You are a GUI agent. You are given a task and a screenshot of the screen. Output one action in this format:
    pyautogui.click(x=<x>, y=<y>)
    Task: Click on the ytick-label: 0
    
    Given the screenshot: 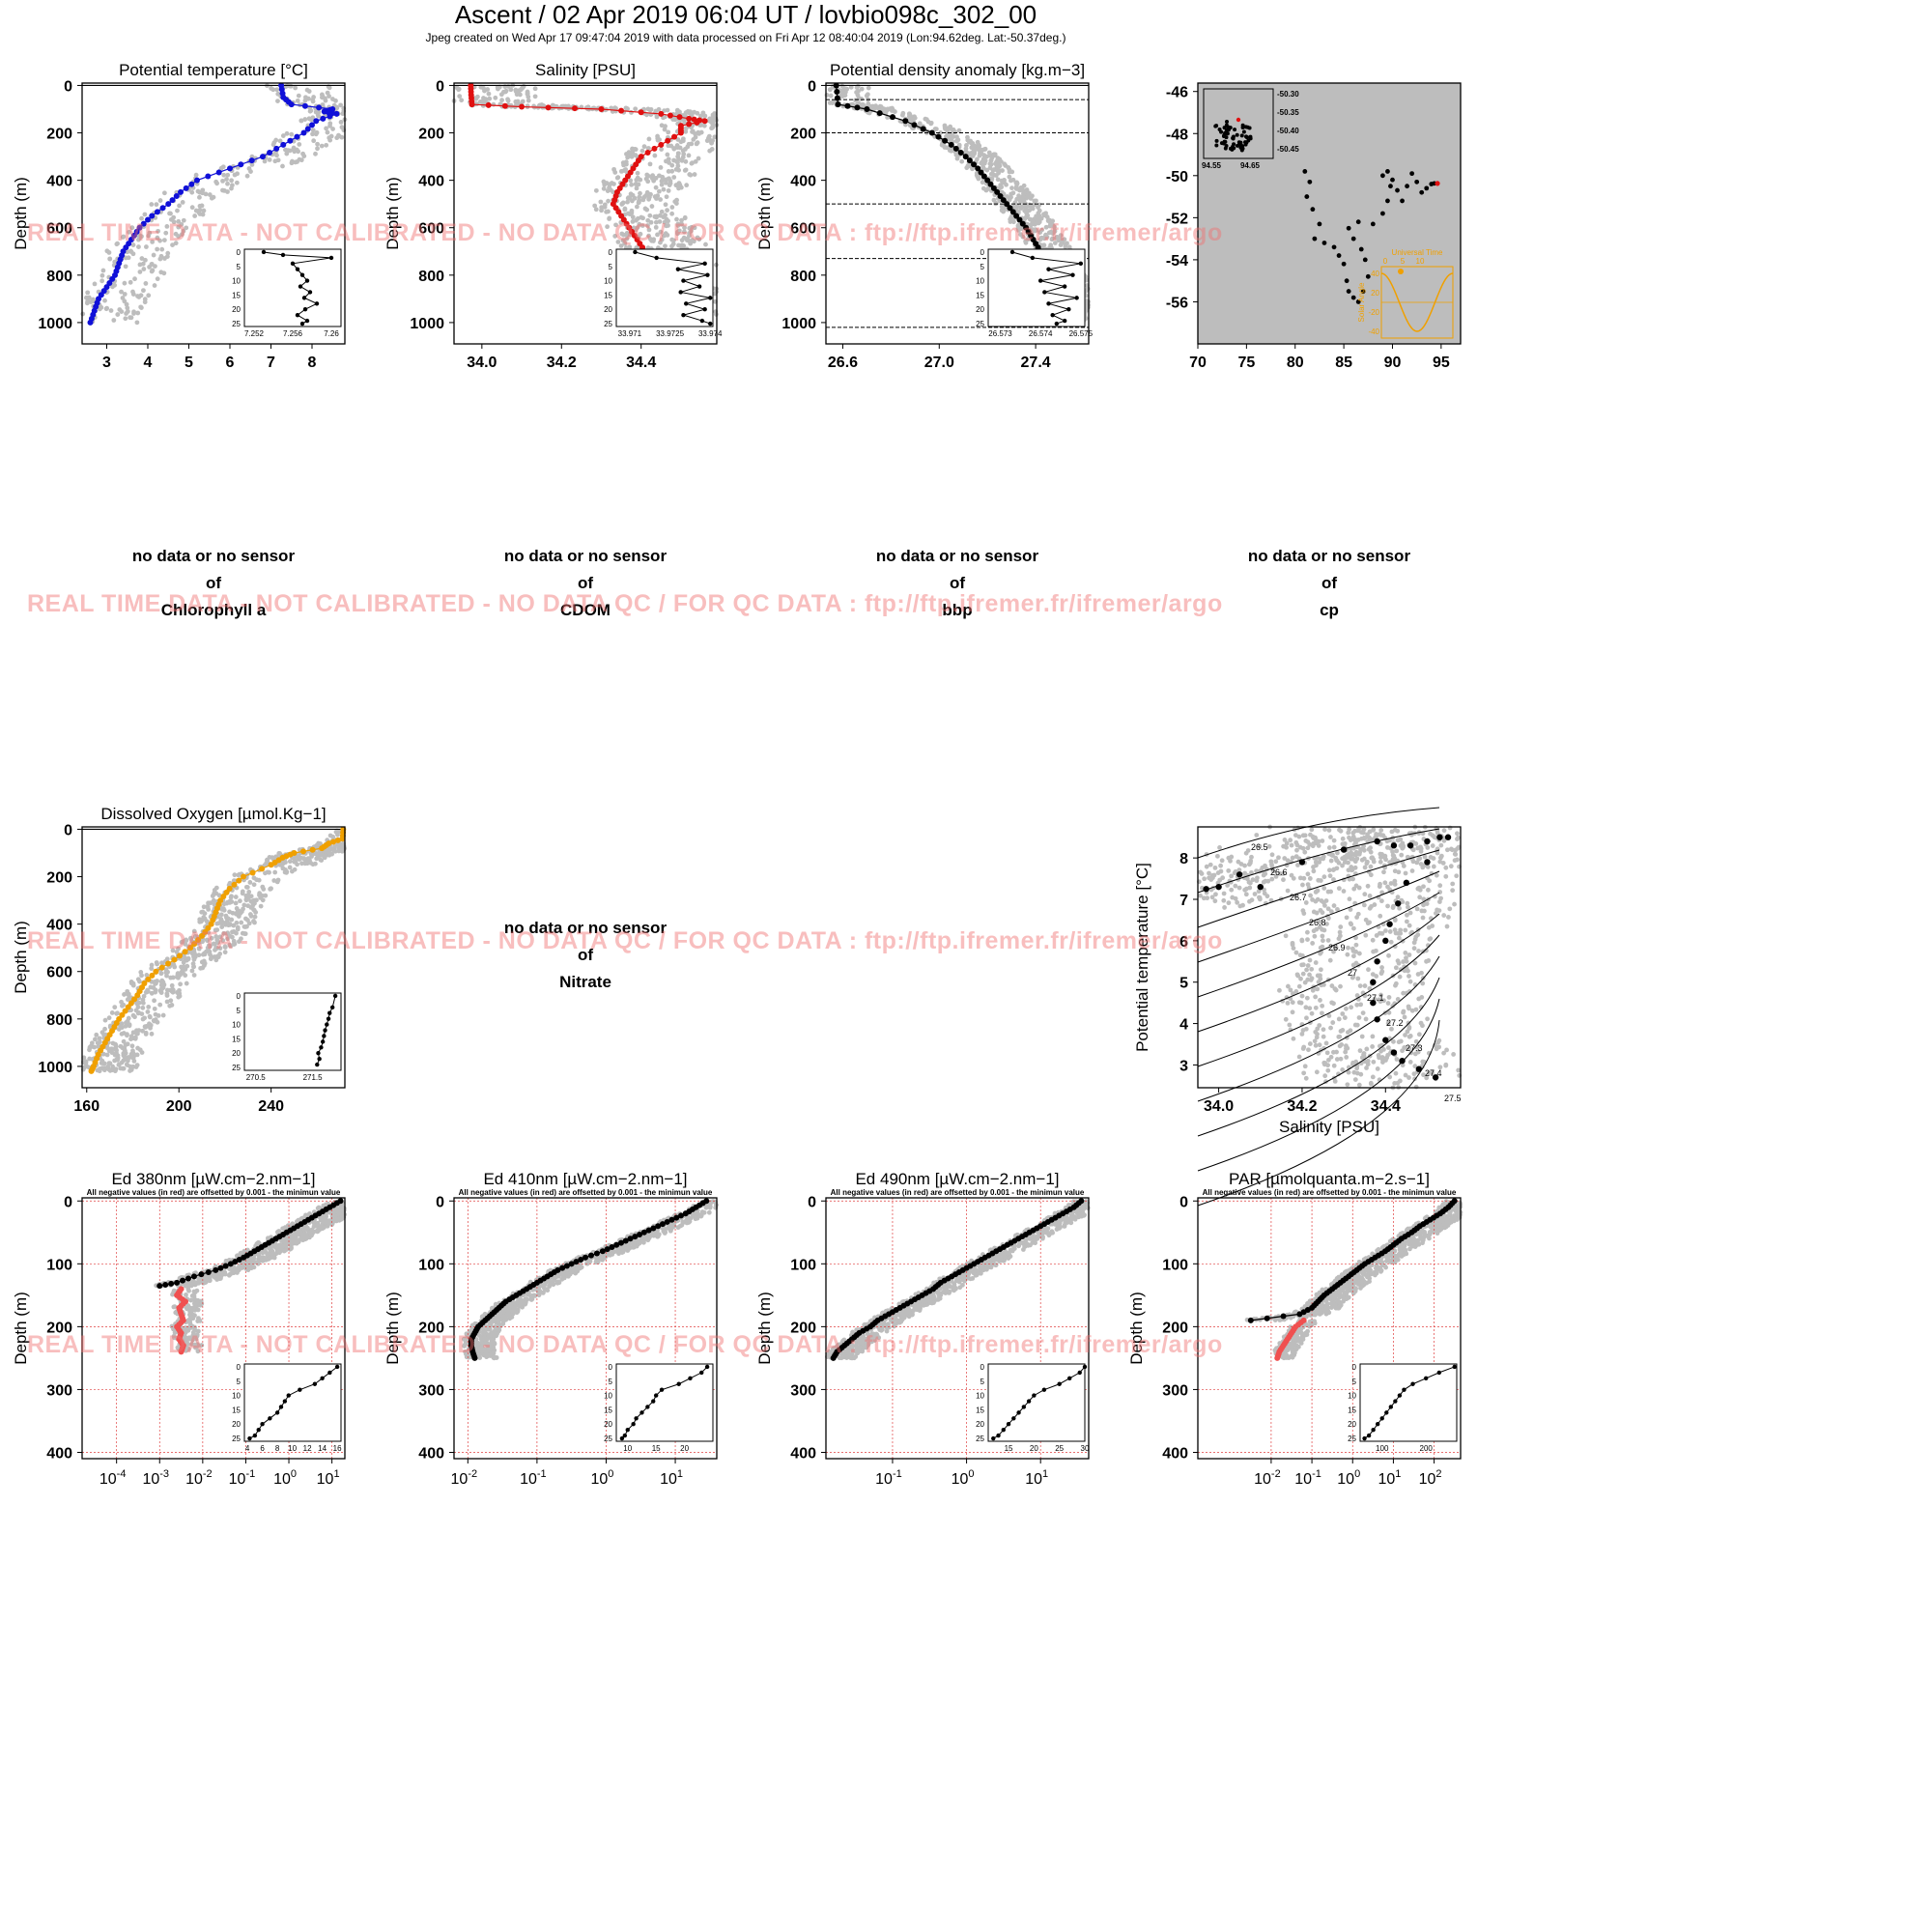 What is the action you would take?
    pyautogui.click(x=812, y=86)
    